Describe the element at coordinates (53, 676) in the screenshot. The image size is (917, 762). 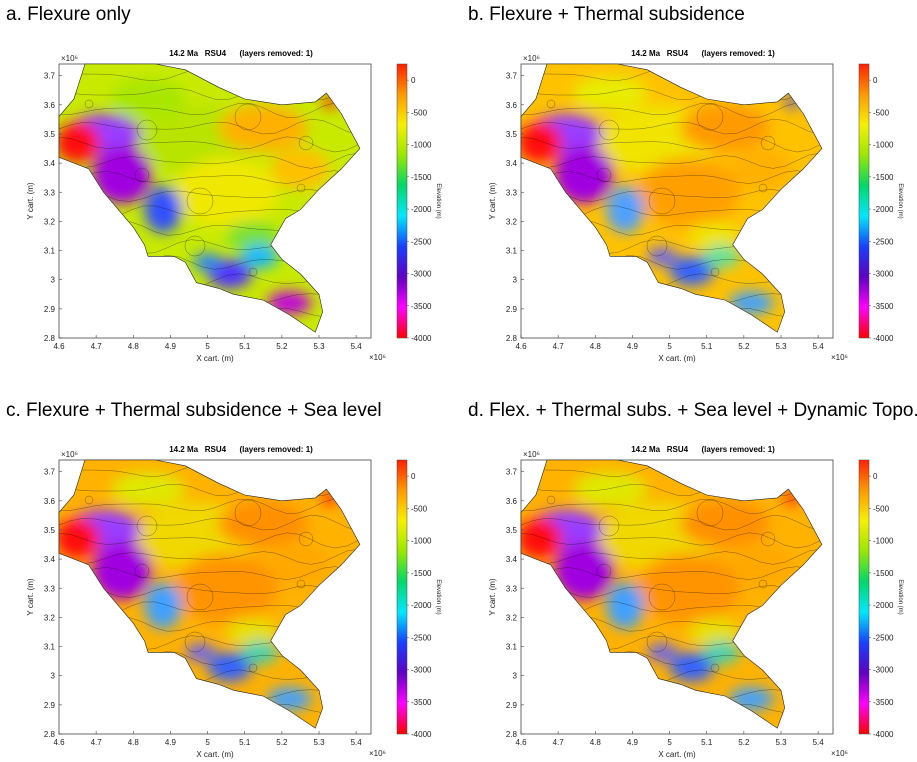
I see `y-tick-label: 3` at that location.